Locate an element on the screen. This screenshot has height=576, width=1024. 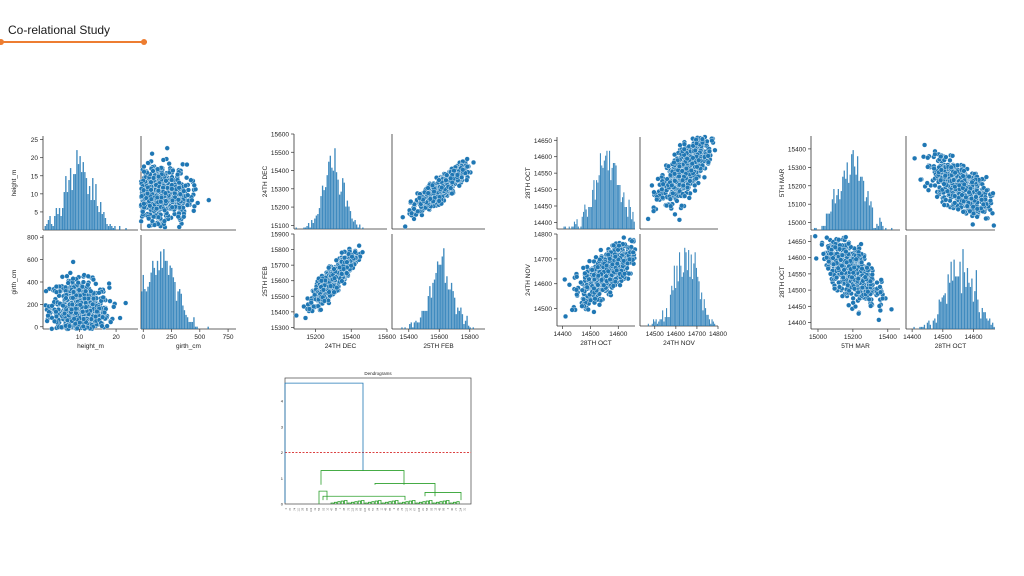
x-tick-label: 14700 is located at coordinates (697, 334).